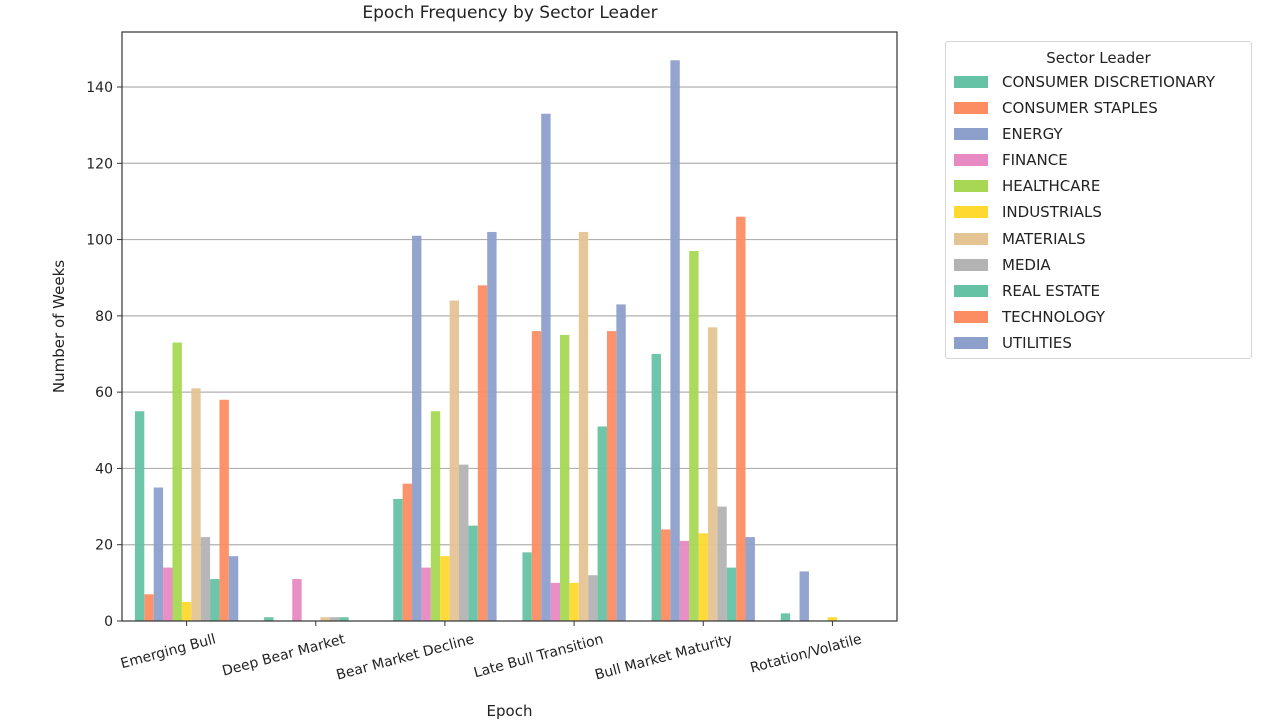 Image resolution: width=1278 pixels, height=722 pixels. I want to click on legend-label: FINANCE, so click(1035, 160).